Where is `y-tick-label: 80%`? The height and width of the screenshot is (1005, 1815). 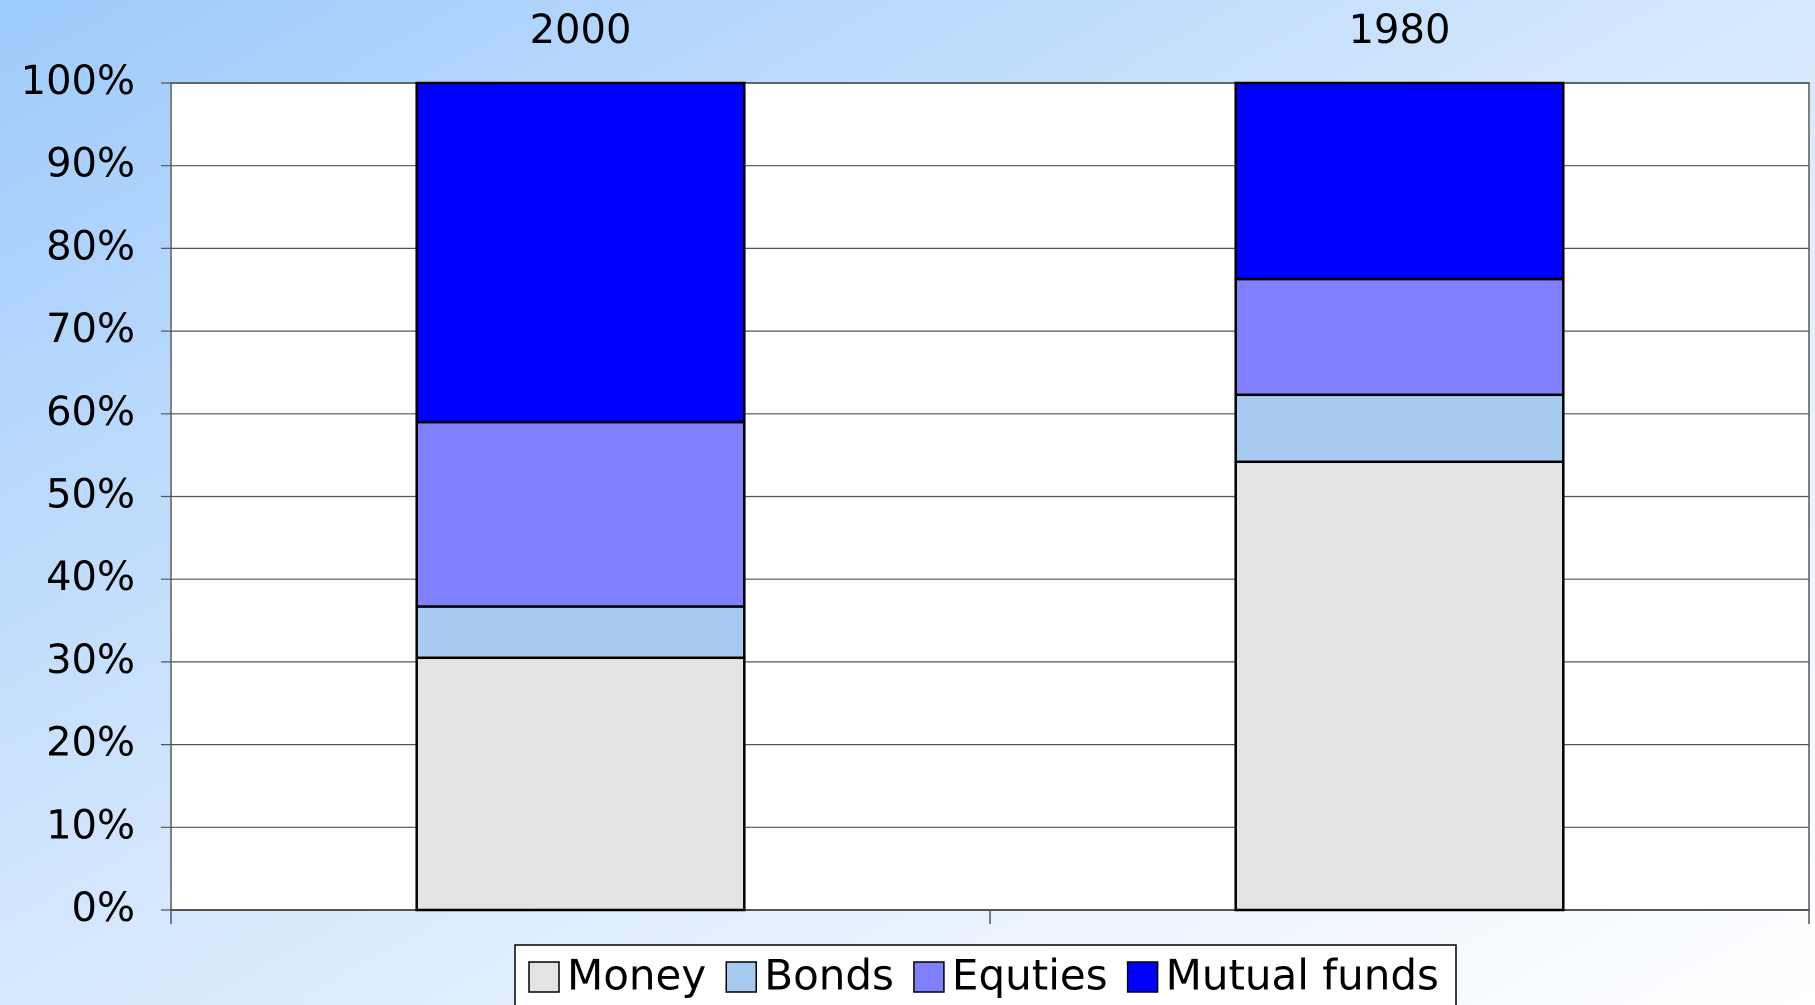
y-tick-label: 80% is located at coordinates (90, 246).